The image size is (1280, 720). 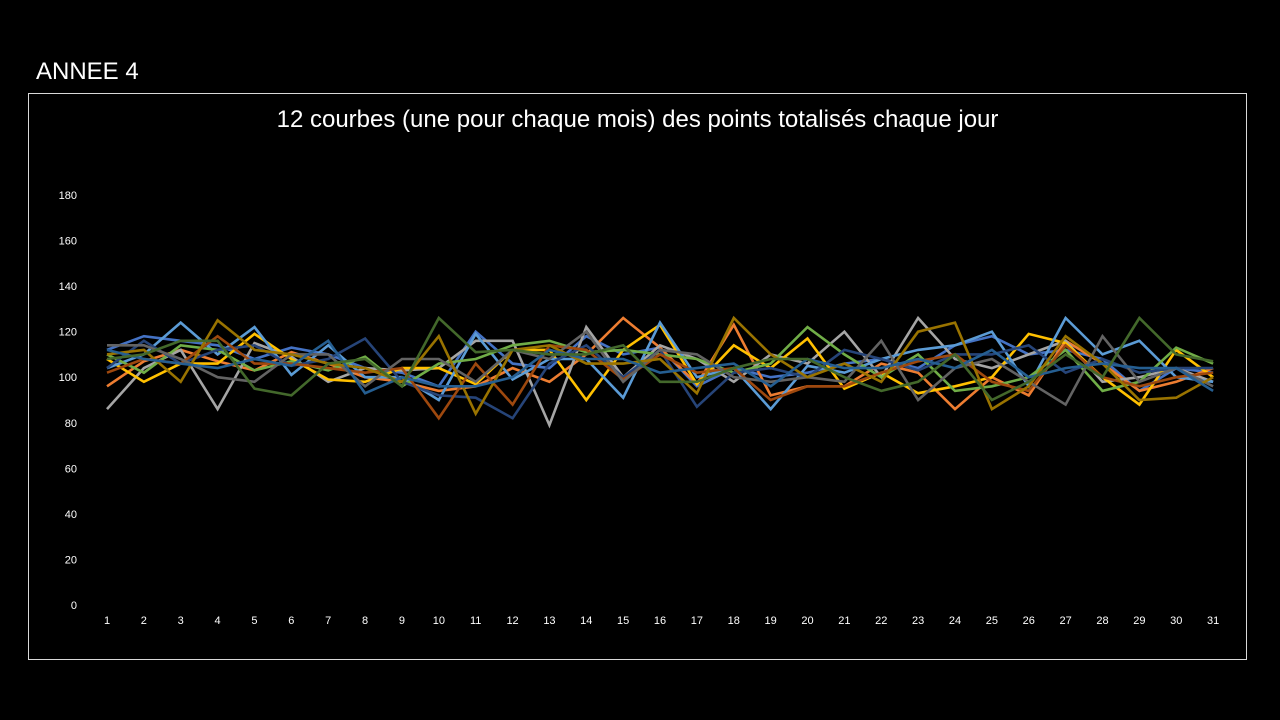 What do you see at coordinates (71, 560) in the screenshot?
I see `y-tick-label: 20` at bounding box center [71, 560].